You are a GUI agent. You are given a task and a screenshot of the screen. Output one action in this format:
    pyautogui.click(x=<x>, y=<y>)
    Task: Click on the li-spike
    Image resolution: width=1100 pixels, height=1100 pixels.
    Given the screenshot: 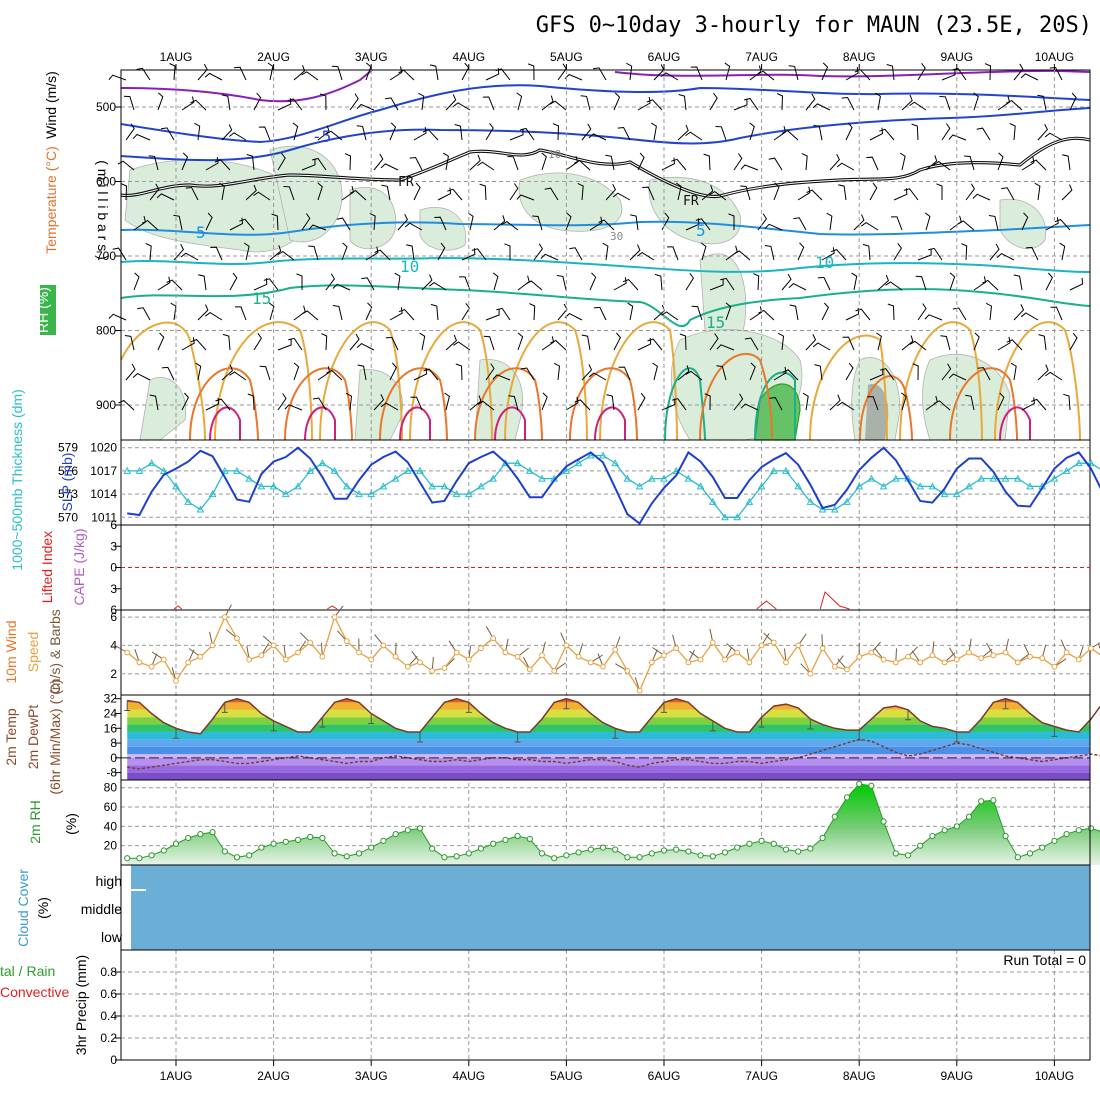 What is the action you would take?
    pyautogui.click(x=766, y=605)
    